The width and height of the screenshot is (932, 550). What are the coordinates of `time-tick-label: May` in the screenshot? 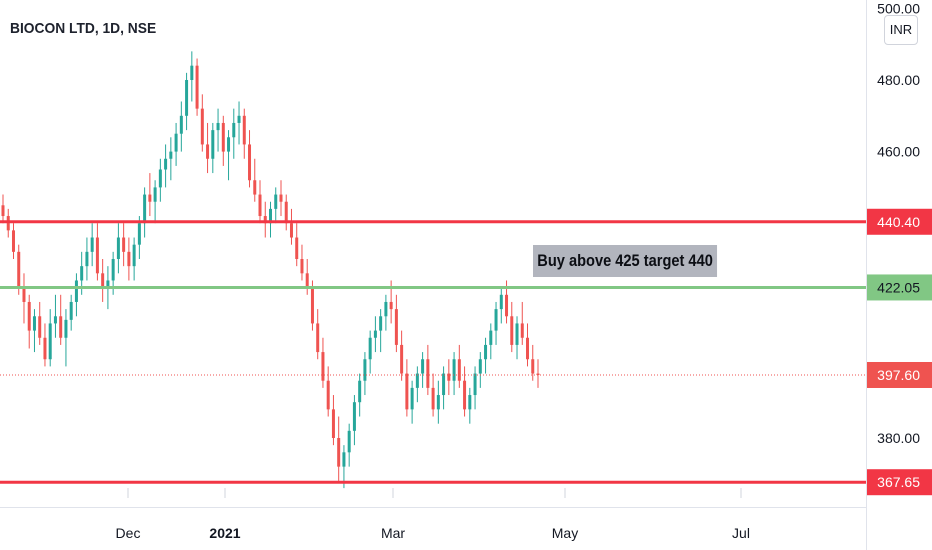 It's located at (565, 533).